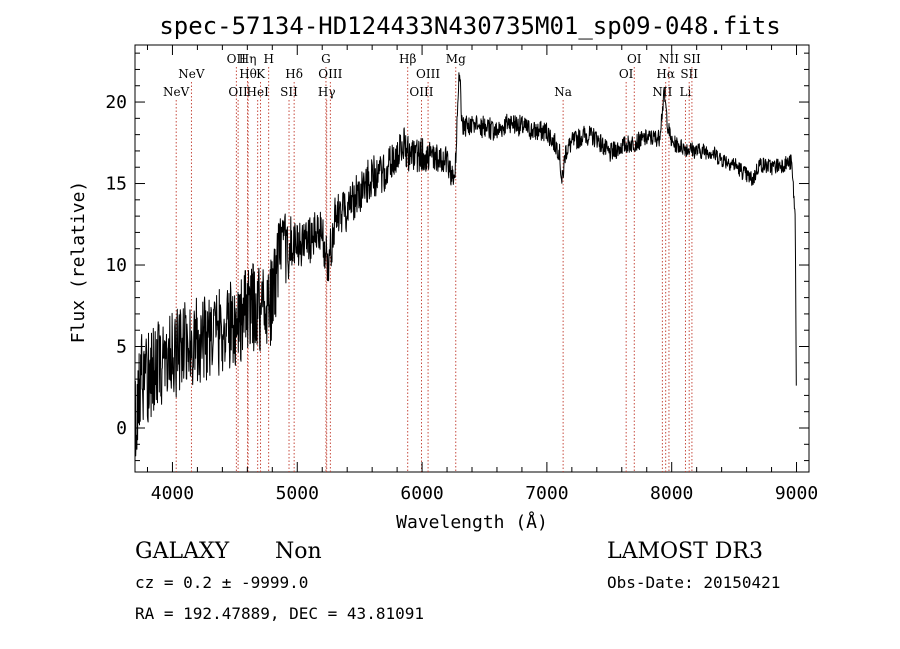 The width and height of the screenshot is (900, 649). Describe the element at coordinates (686, 92) in the screenshot. I see `emission-line-label: Li` at that location.